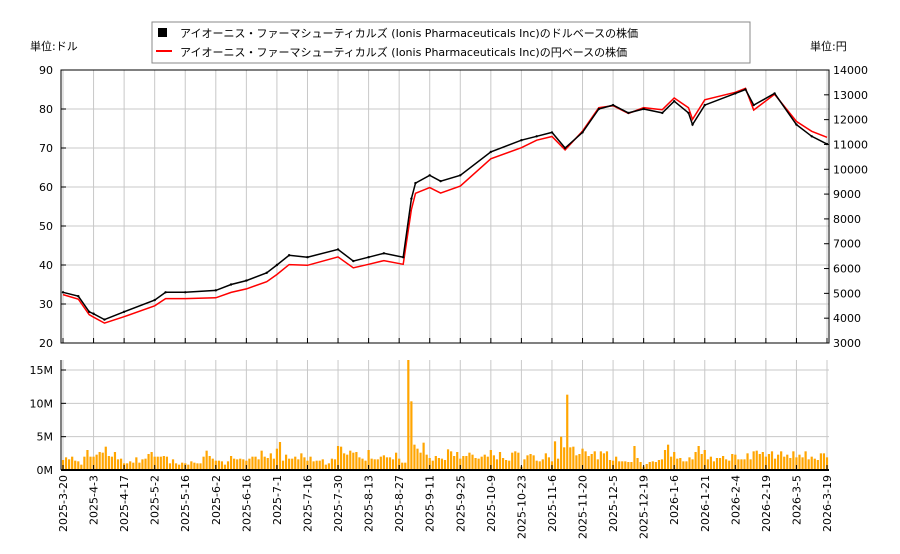  I want to click on legend-black-square-icon, so click(162, 32).